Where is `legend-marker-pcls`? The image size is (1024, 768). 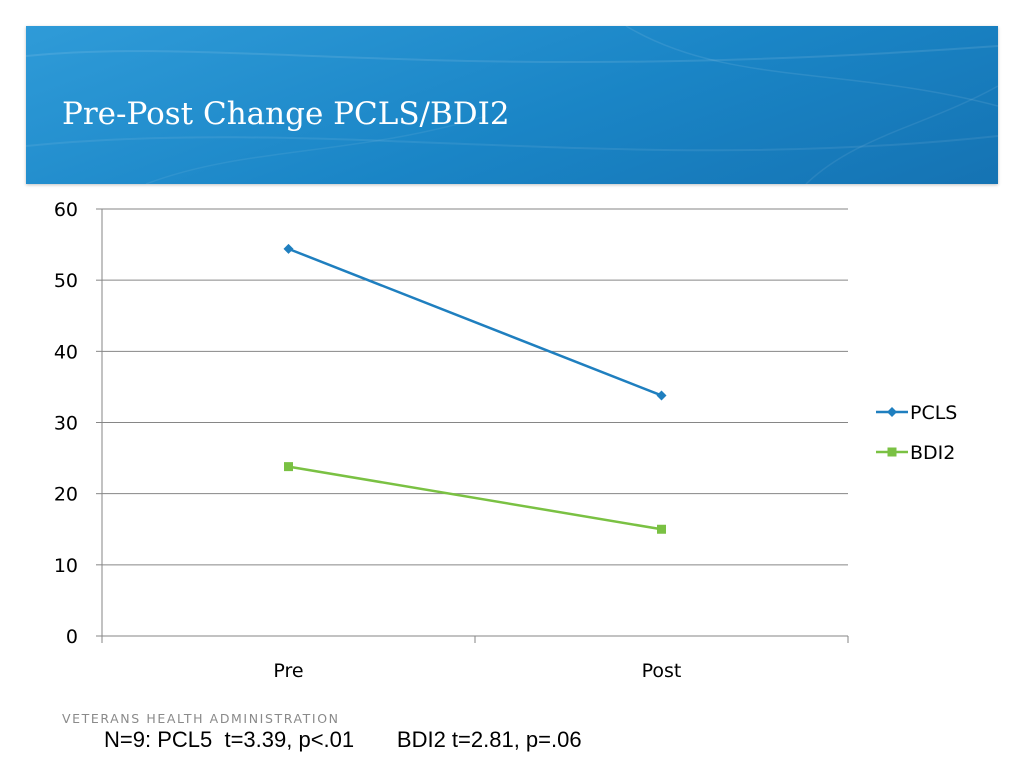 legend-marker-pcls is located at coordinates (892, 412).